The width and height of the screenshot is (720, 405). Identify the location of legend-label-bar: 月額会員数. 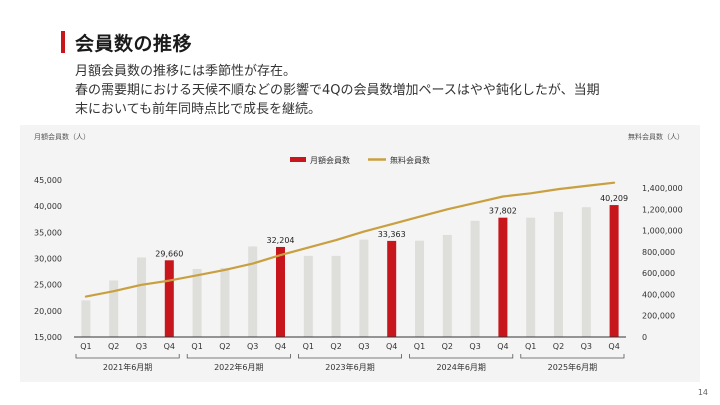
(330, 160).